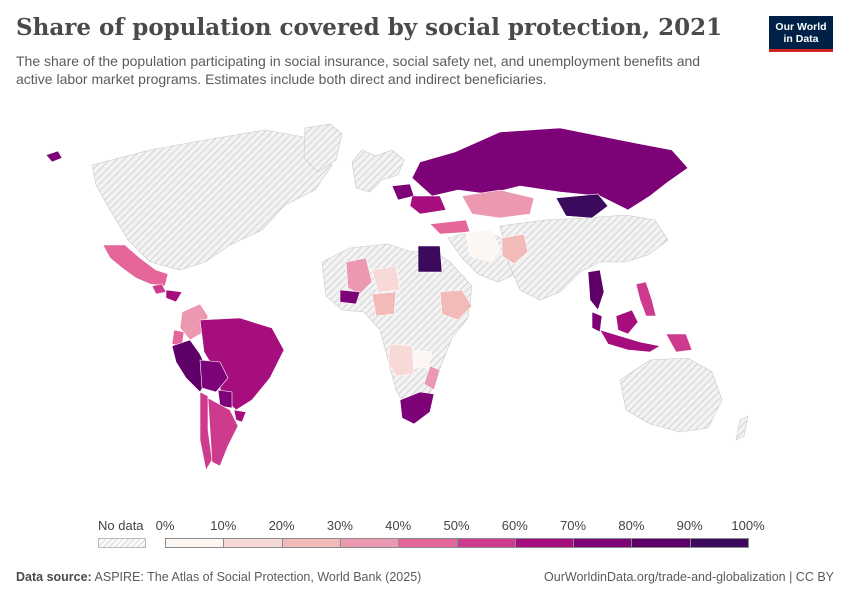 The width and height of the screenshot is (850, 600). Describe the element at coordinates (240, 416) in the screenshot. I see `region-uruguay` at that location.